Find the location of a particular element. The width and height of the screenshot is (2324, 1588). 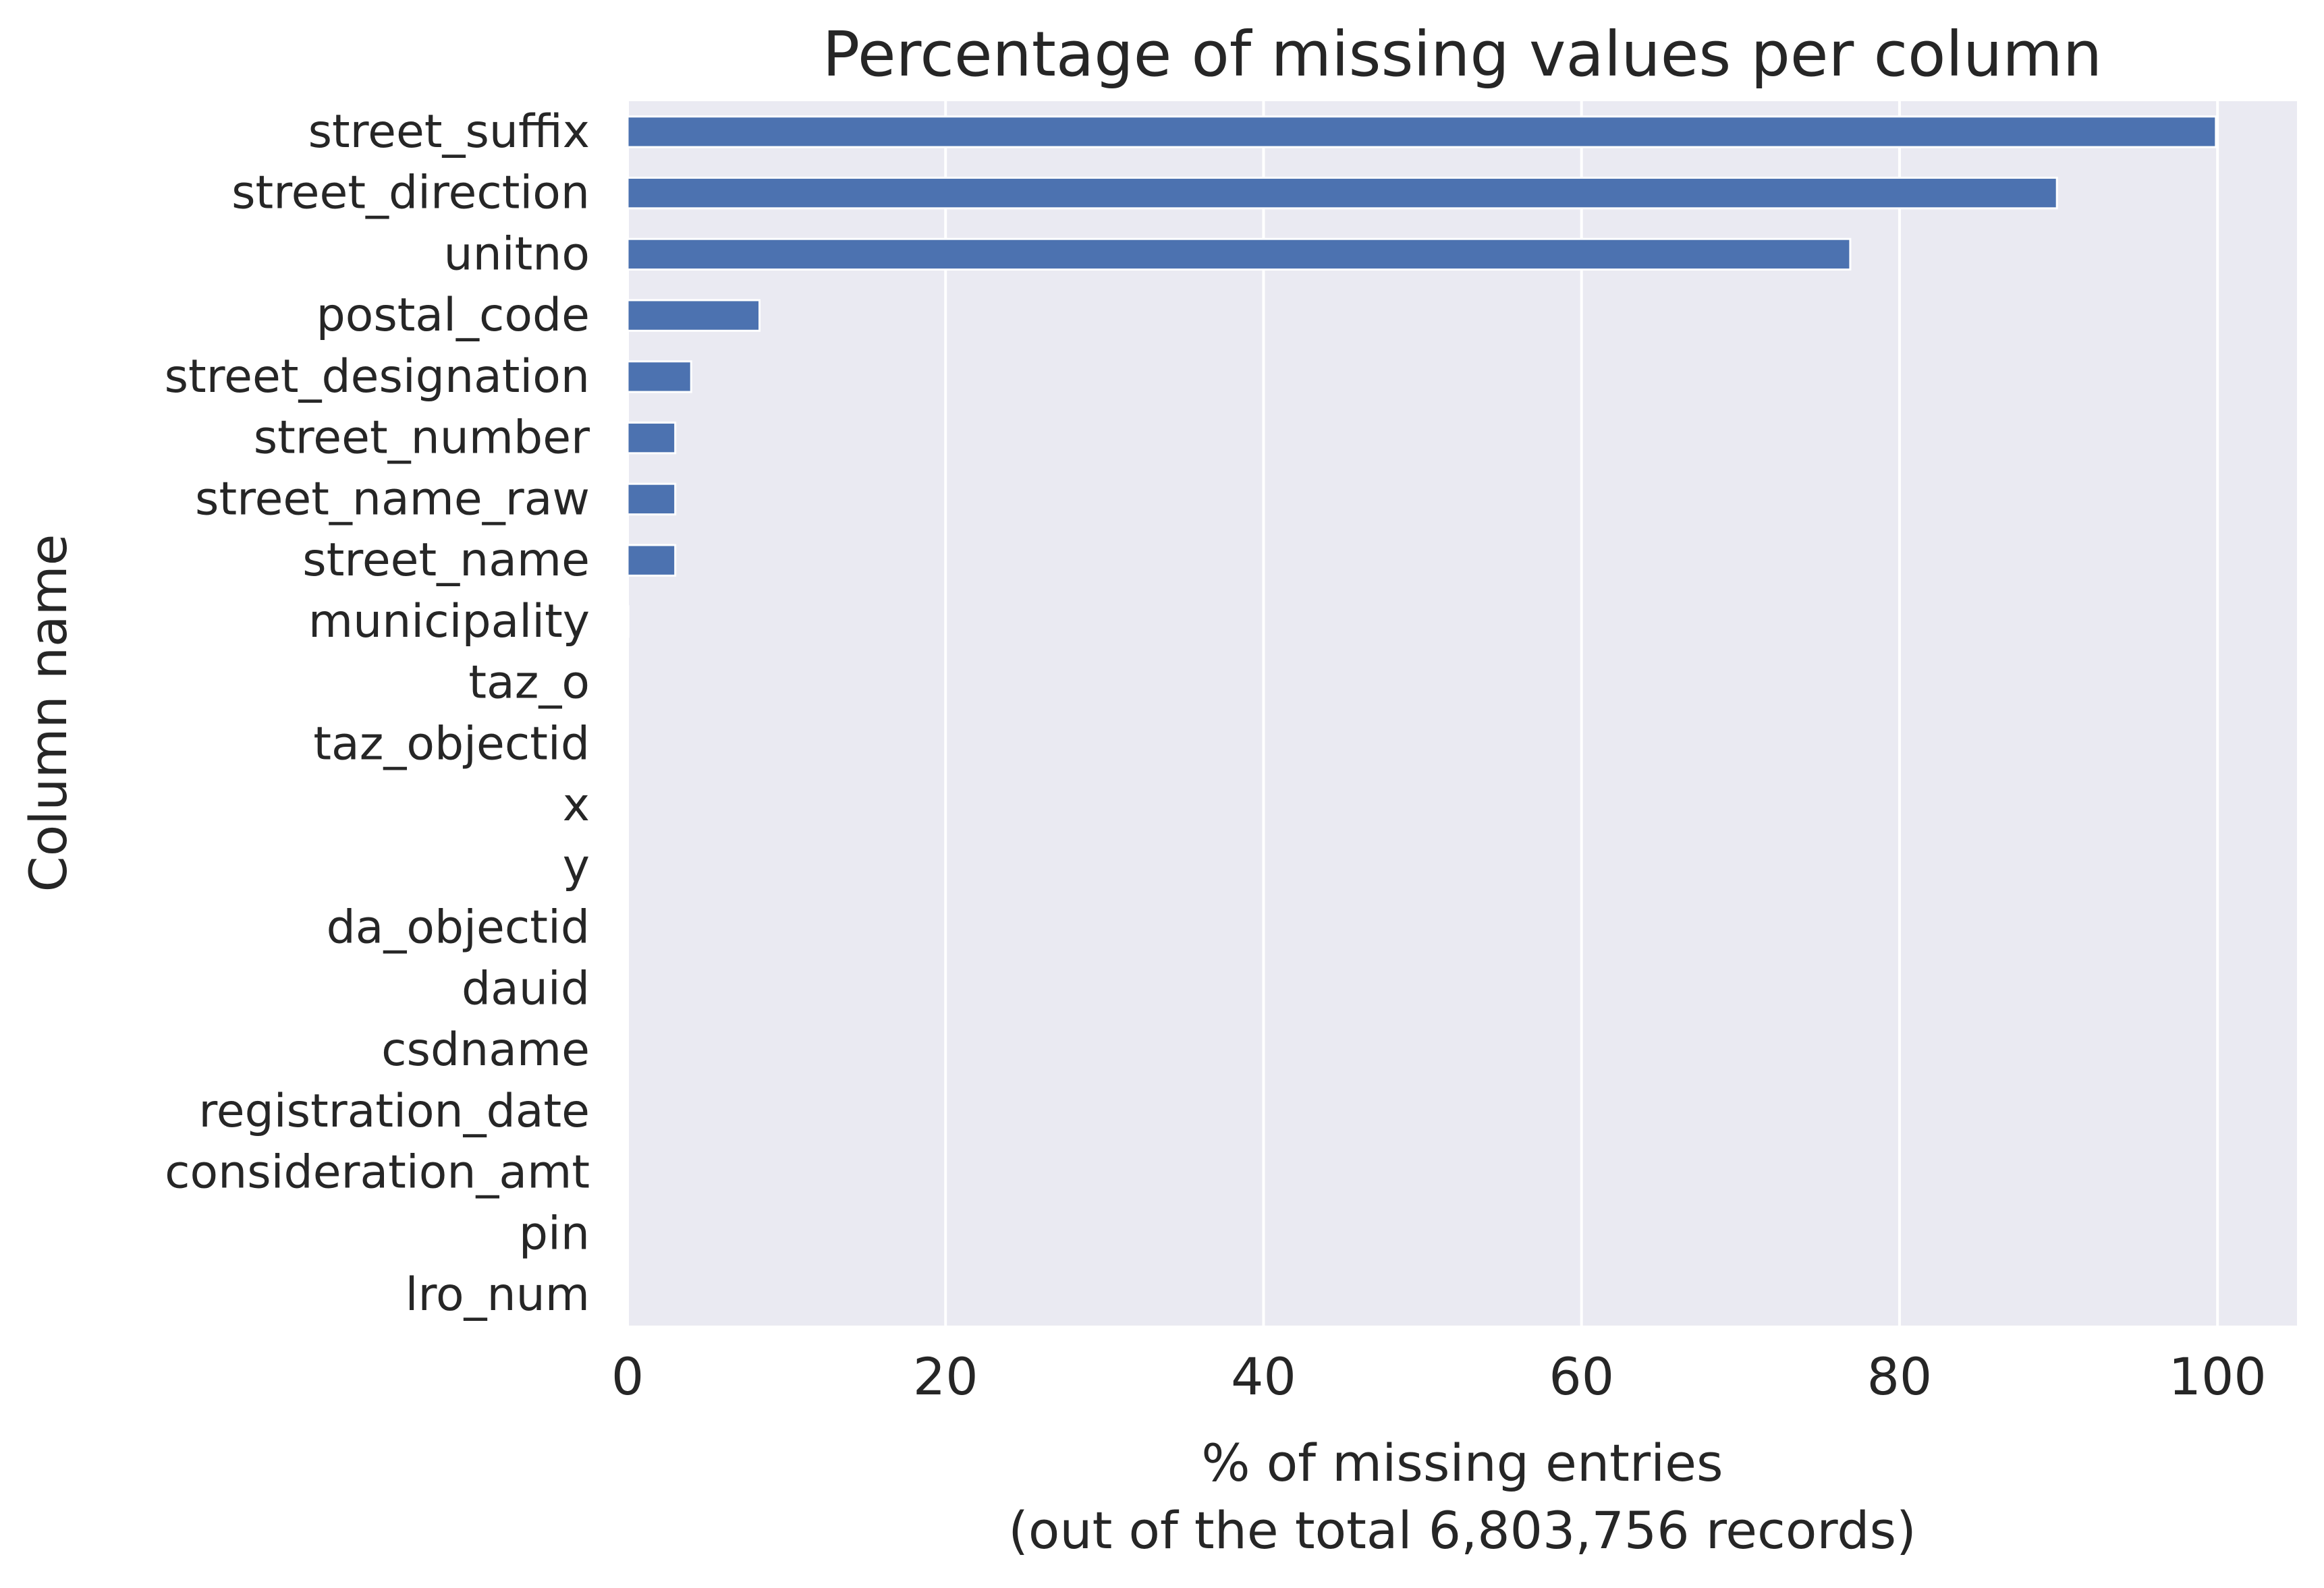

y-tick-label: csdname is located at coordinates (485, 1050).